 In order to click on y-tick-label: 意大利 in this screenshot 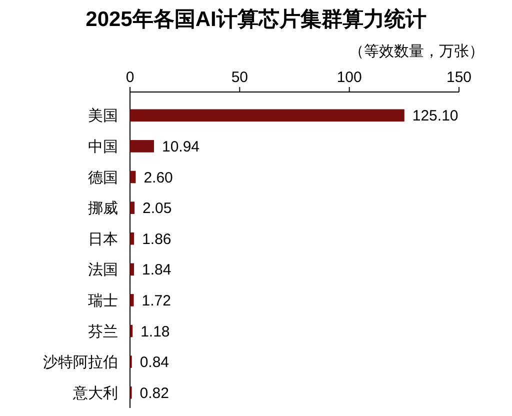, I will do `click(95, 393)`.